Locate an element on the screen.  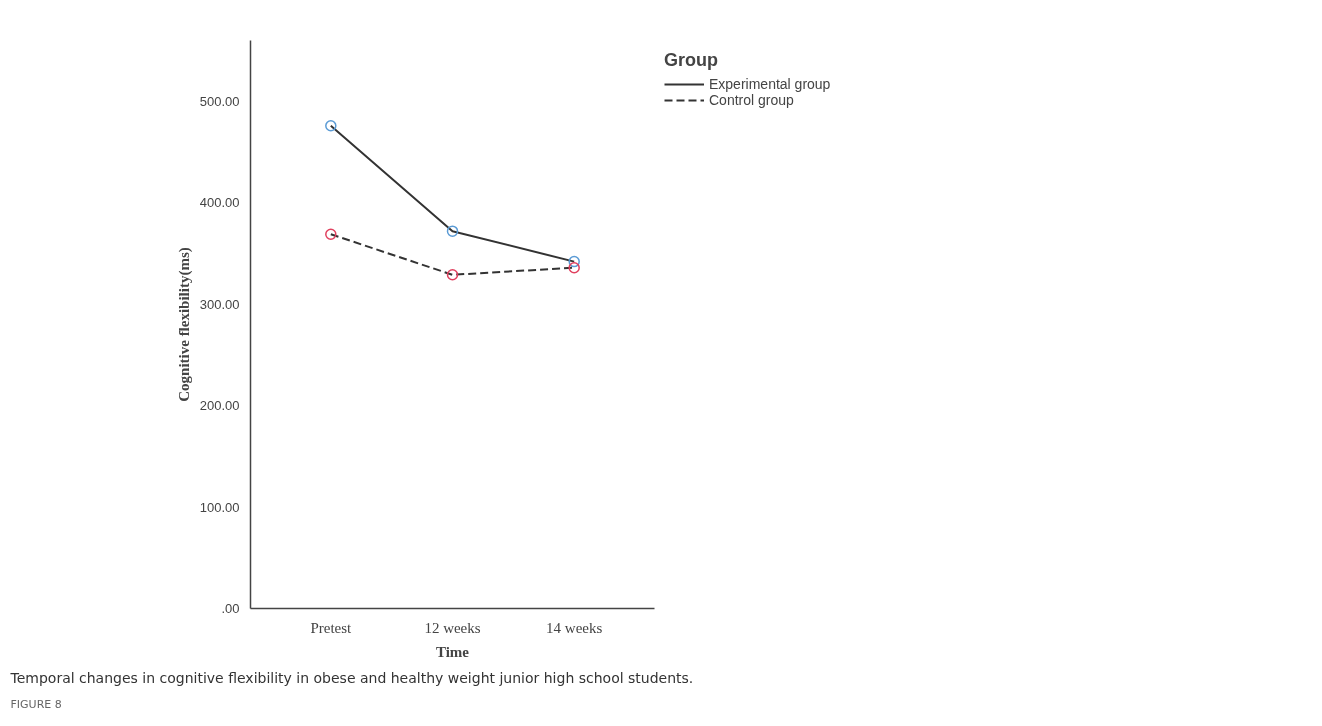
x-axis-title: Time is located at coordinates (452, 651).